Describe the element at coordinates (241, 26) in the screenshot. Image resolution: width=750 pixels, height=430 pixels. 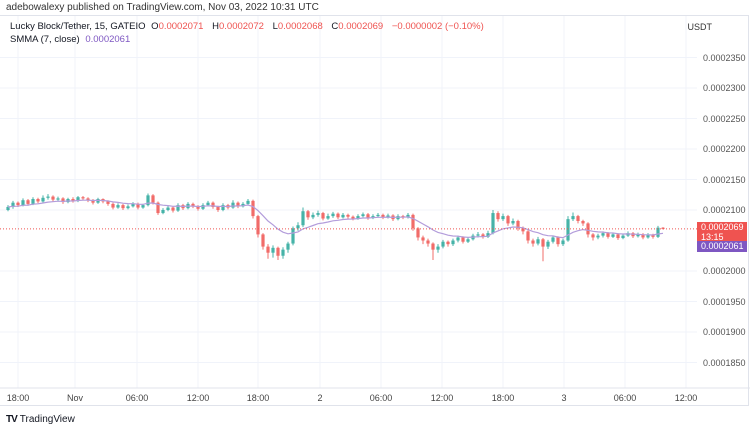
I see `high-value: 0.0002072` at that location.